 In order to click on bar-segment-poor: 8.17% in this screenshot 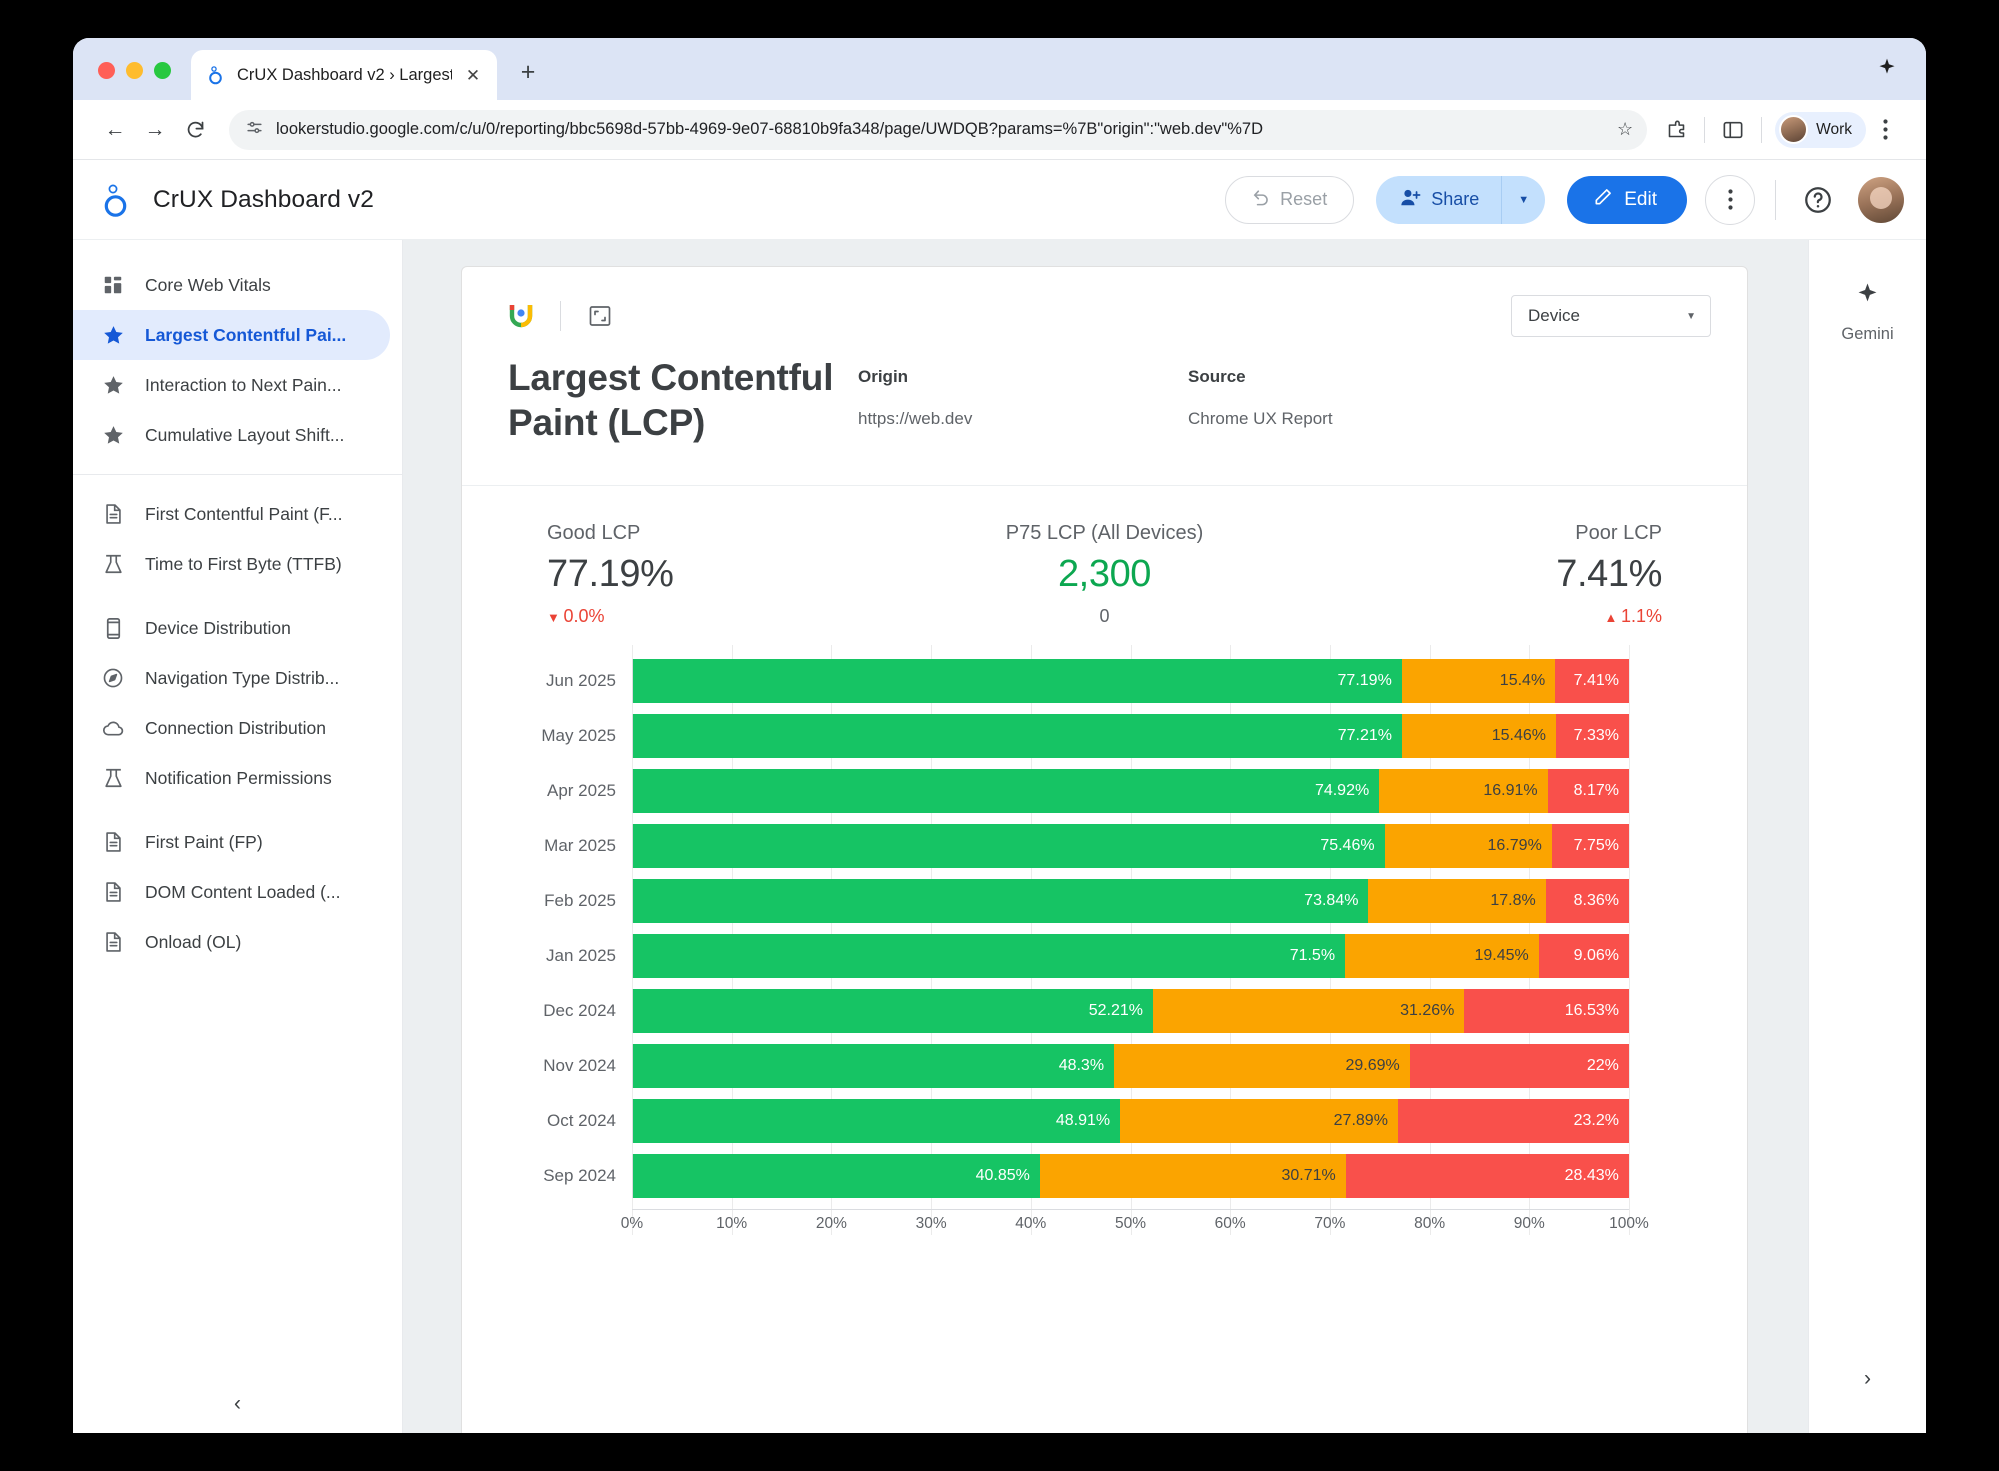, I will do `click(1588, 791)`.